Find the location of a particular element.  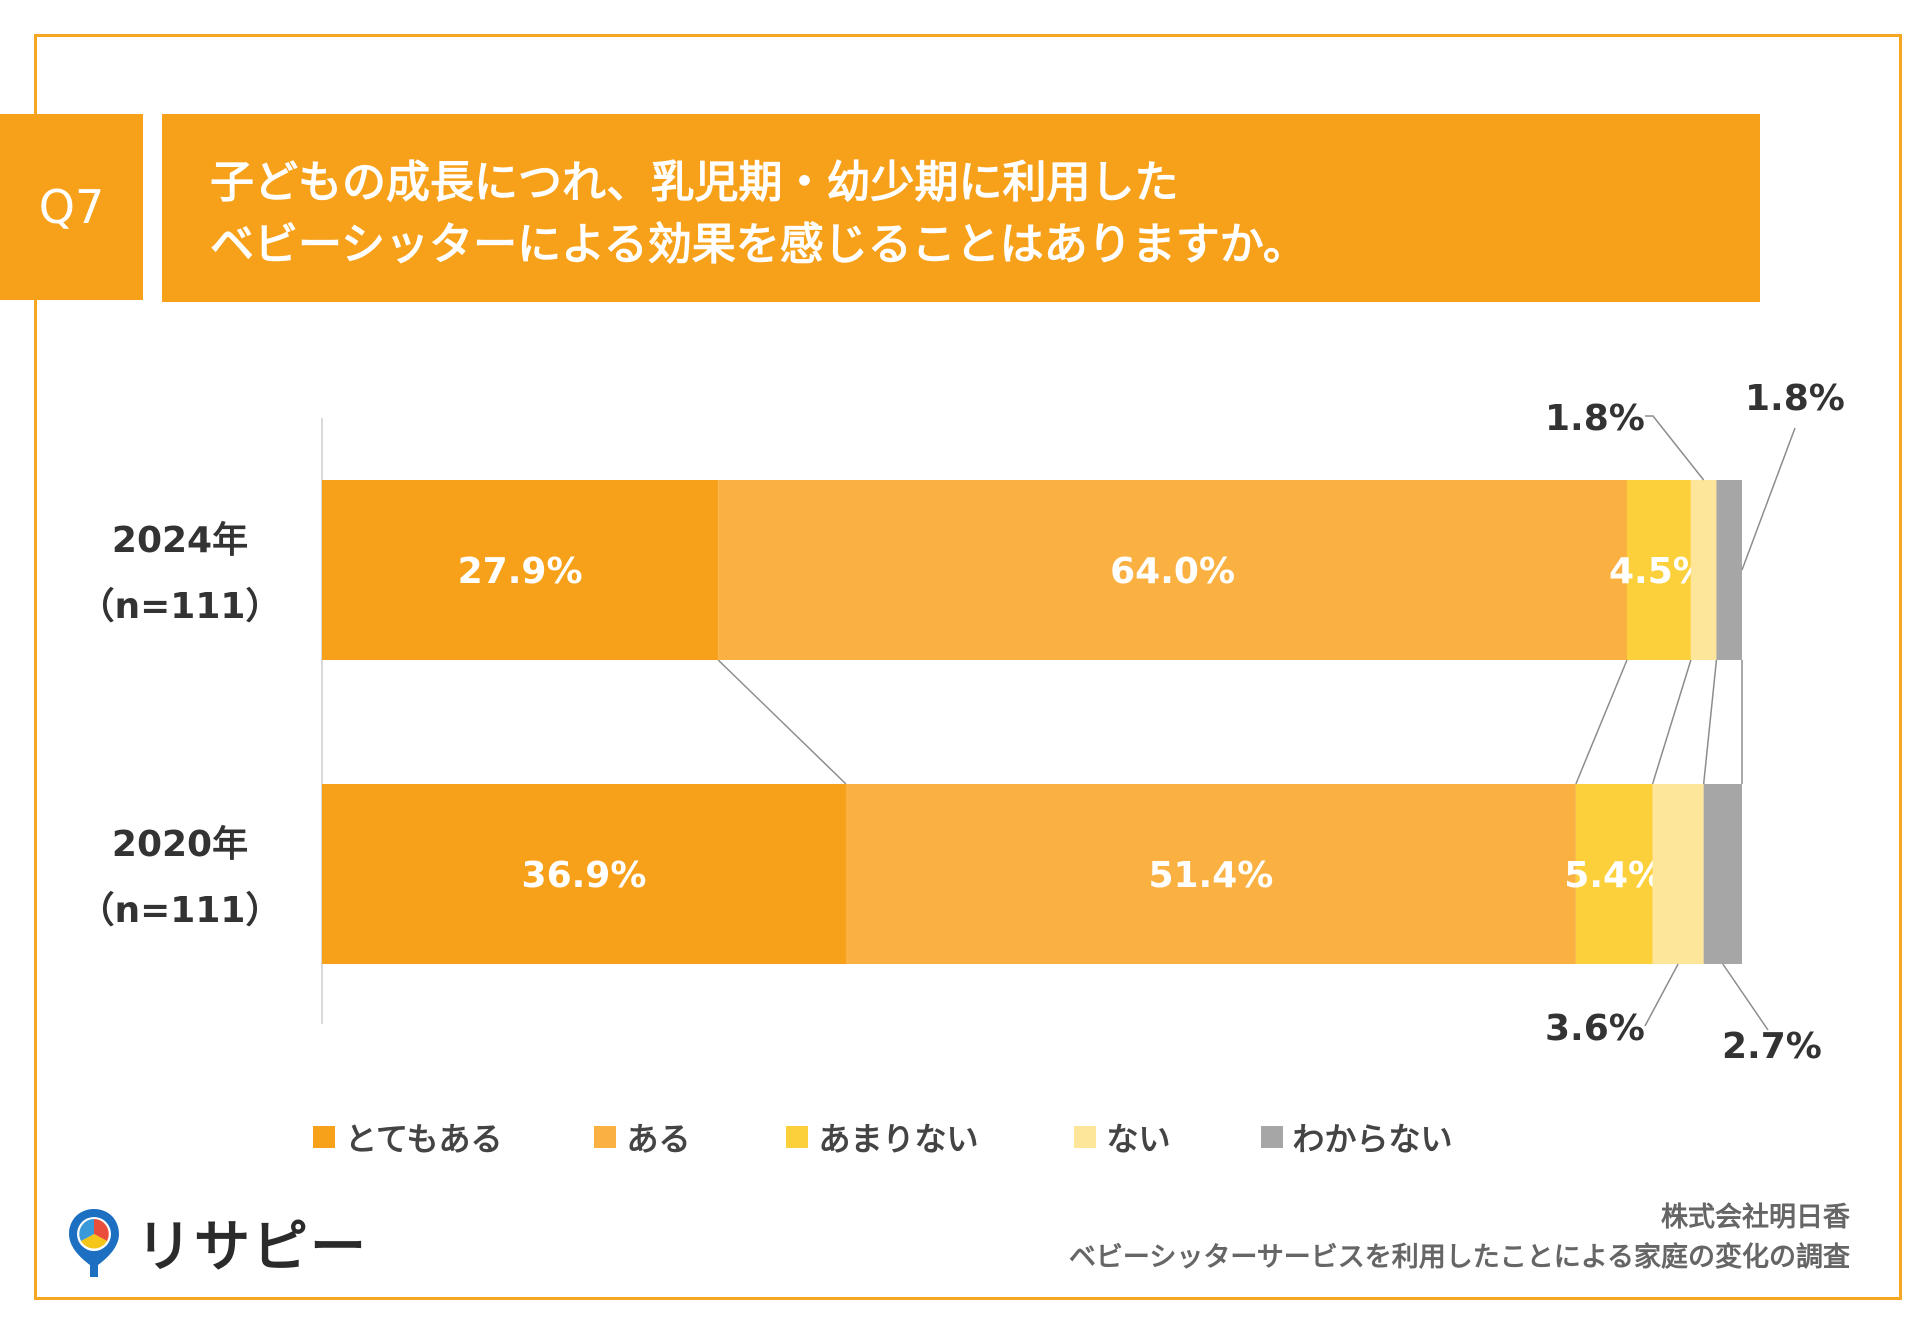

legend-item: とてもある is located at coordinates (407, 1137).